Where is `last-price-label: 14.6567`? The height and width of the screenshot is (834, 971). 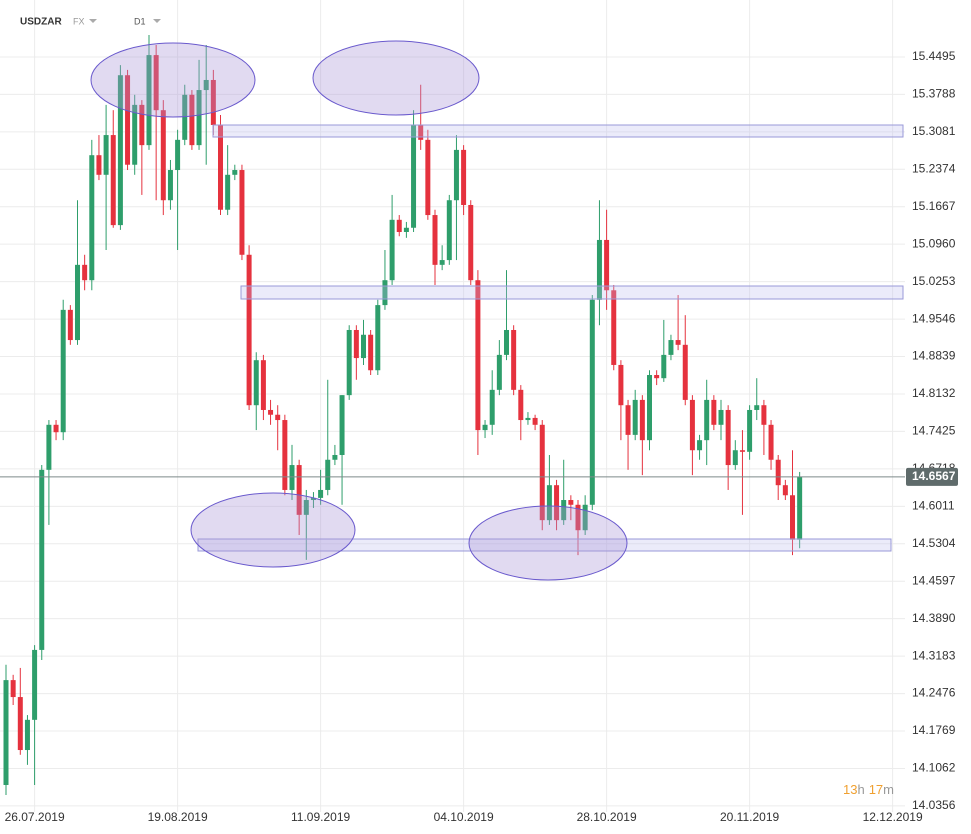 last-price-label: 14.6567 is located at coordinates (934, 476).